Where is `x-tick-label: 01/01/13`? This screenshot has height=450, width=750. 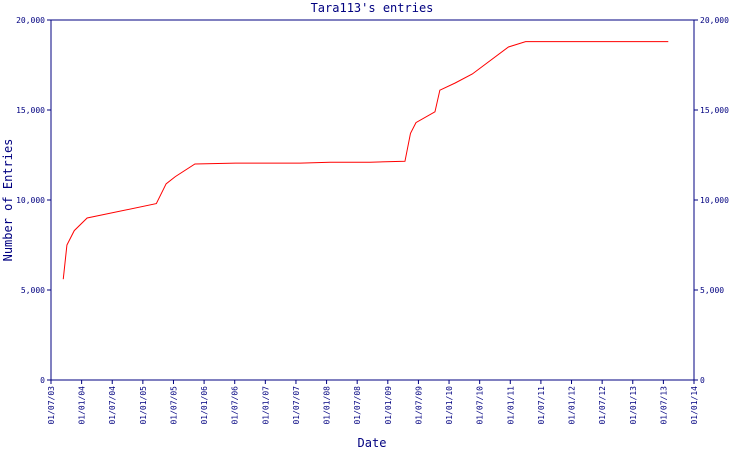
x-tick-label: 01/01/13 is located at coordinates (633, 405).